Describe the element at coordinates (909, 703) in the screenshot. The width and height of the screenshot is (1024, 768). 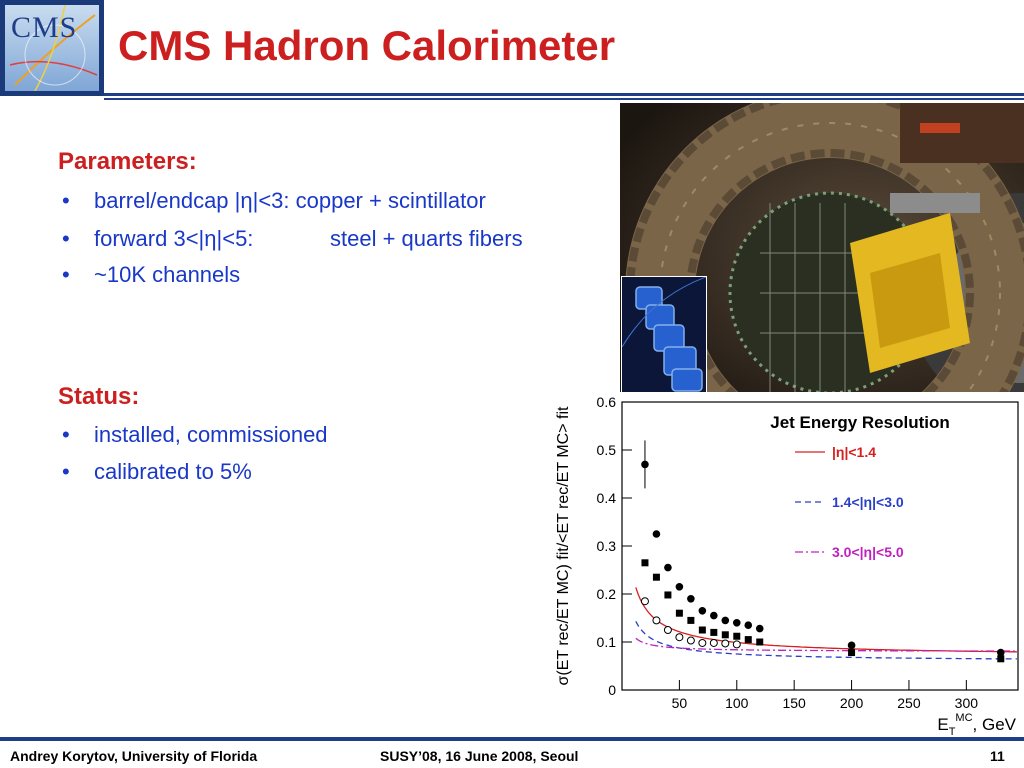
I see `x-tick-label: 250` at that location.